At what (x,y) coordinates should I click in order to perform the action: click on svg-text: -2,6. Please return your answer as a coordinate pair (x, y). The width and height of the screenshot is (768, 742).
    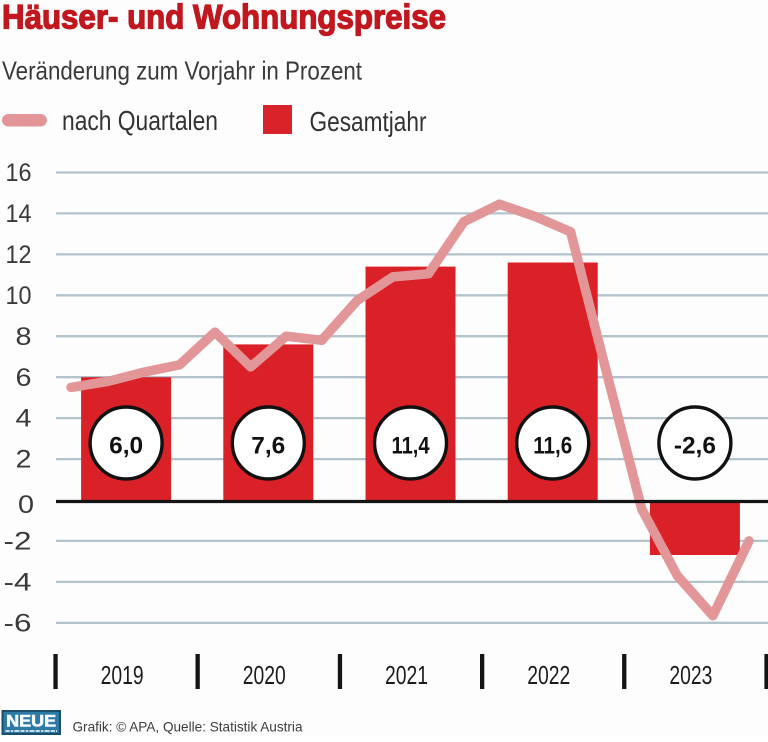
    Looking at the image, I should click on (695, 446).